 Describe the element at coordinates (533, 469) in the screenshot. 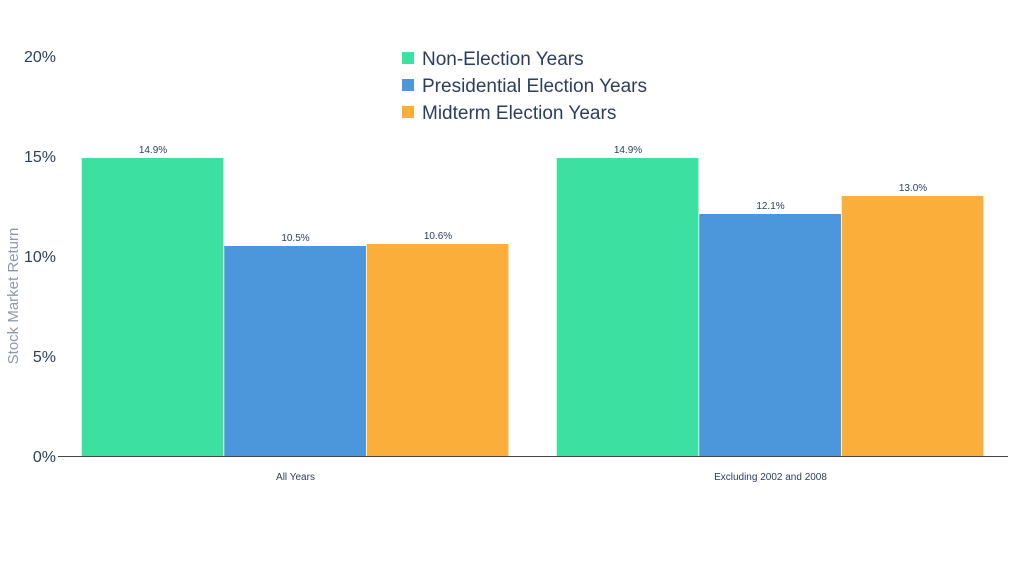

I see `x-axis: All Years Excluding 2002 and 2008` at that location.